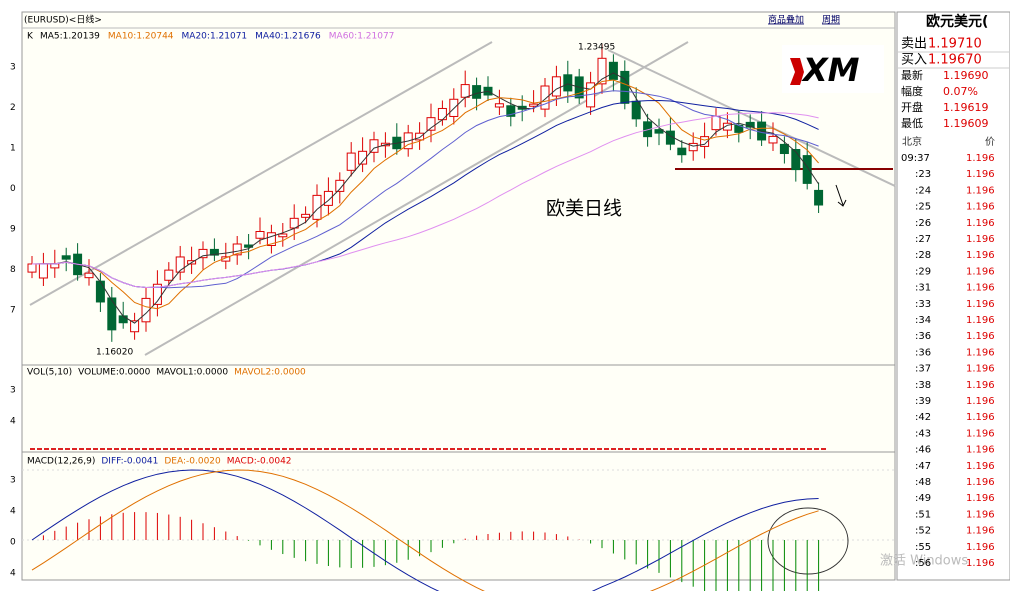 Image resolution: width=1010 pixels, height=591 pixels. Describe the element at coordinates (923, 174) in the screenshot. I see `tick-time: :23` at that location.